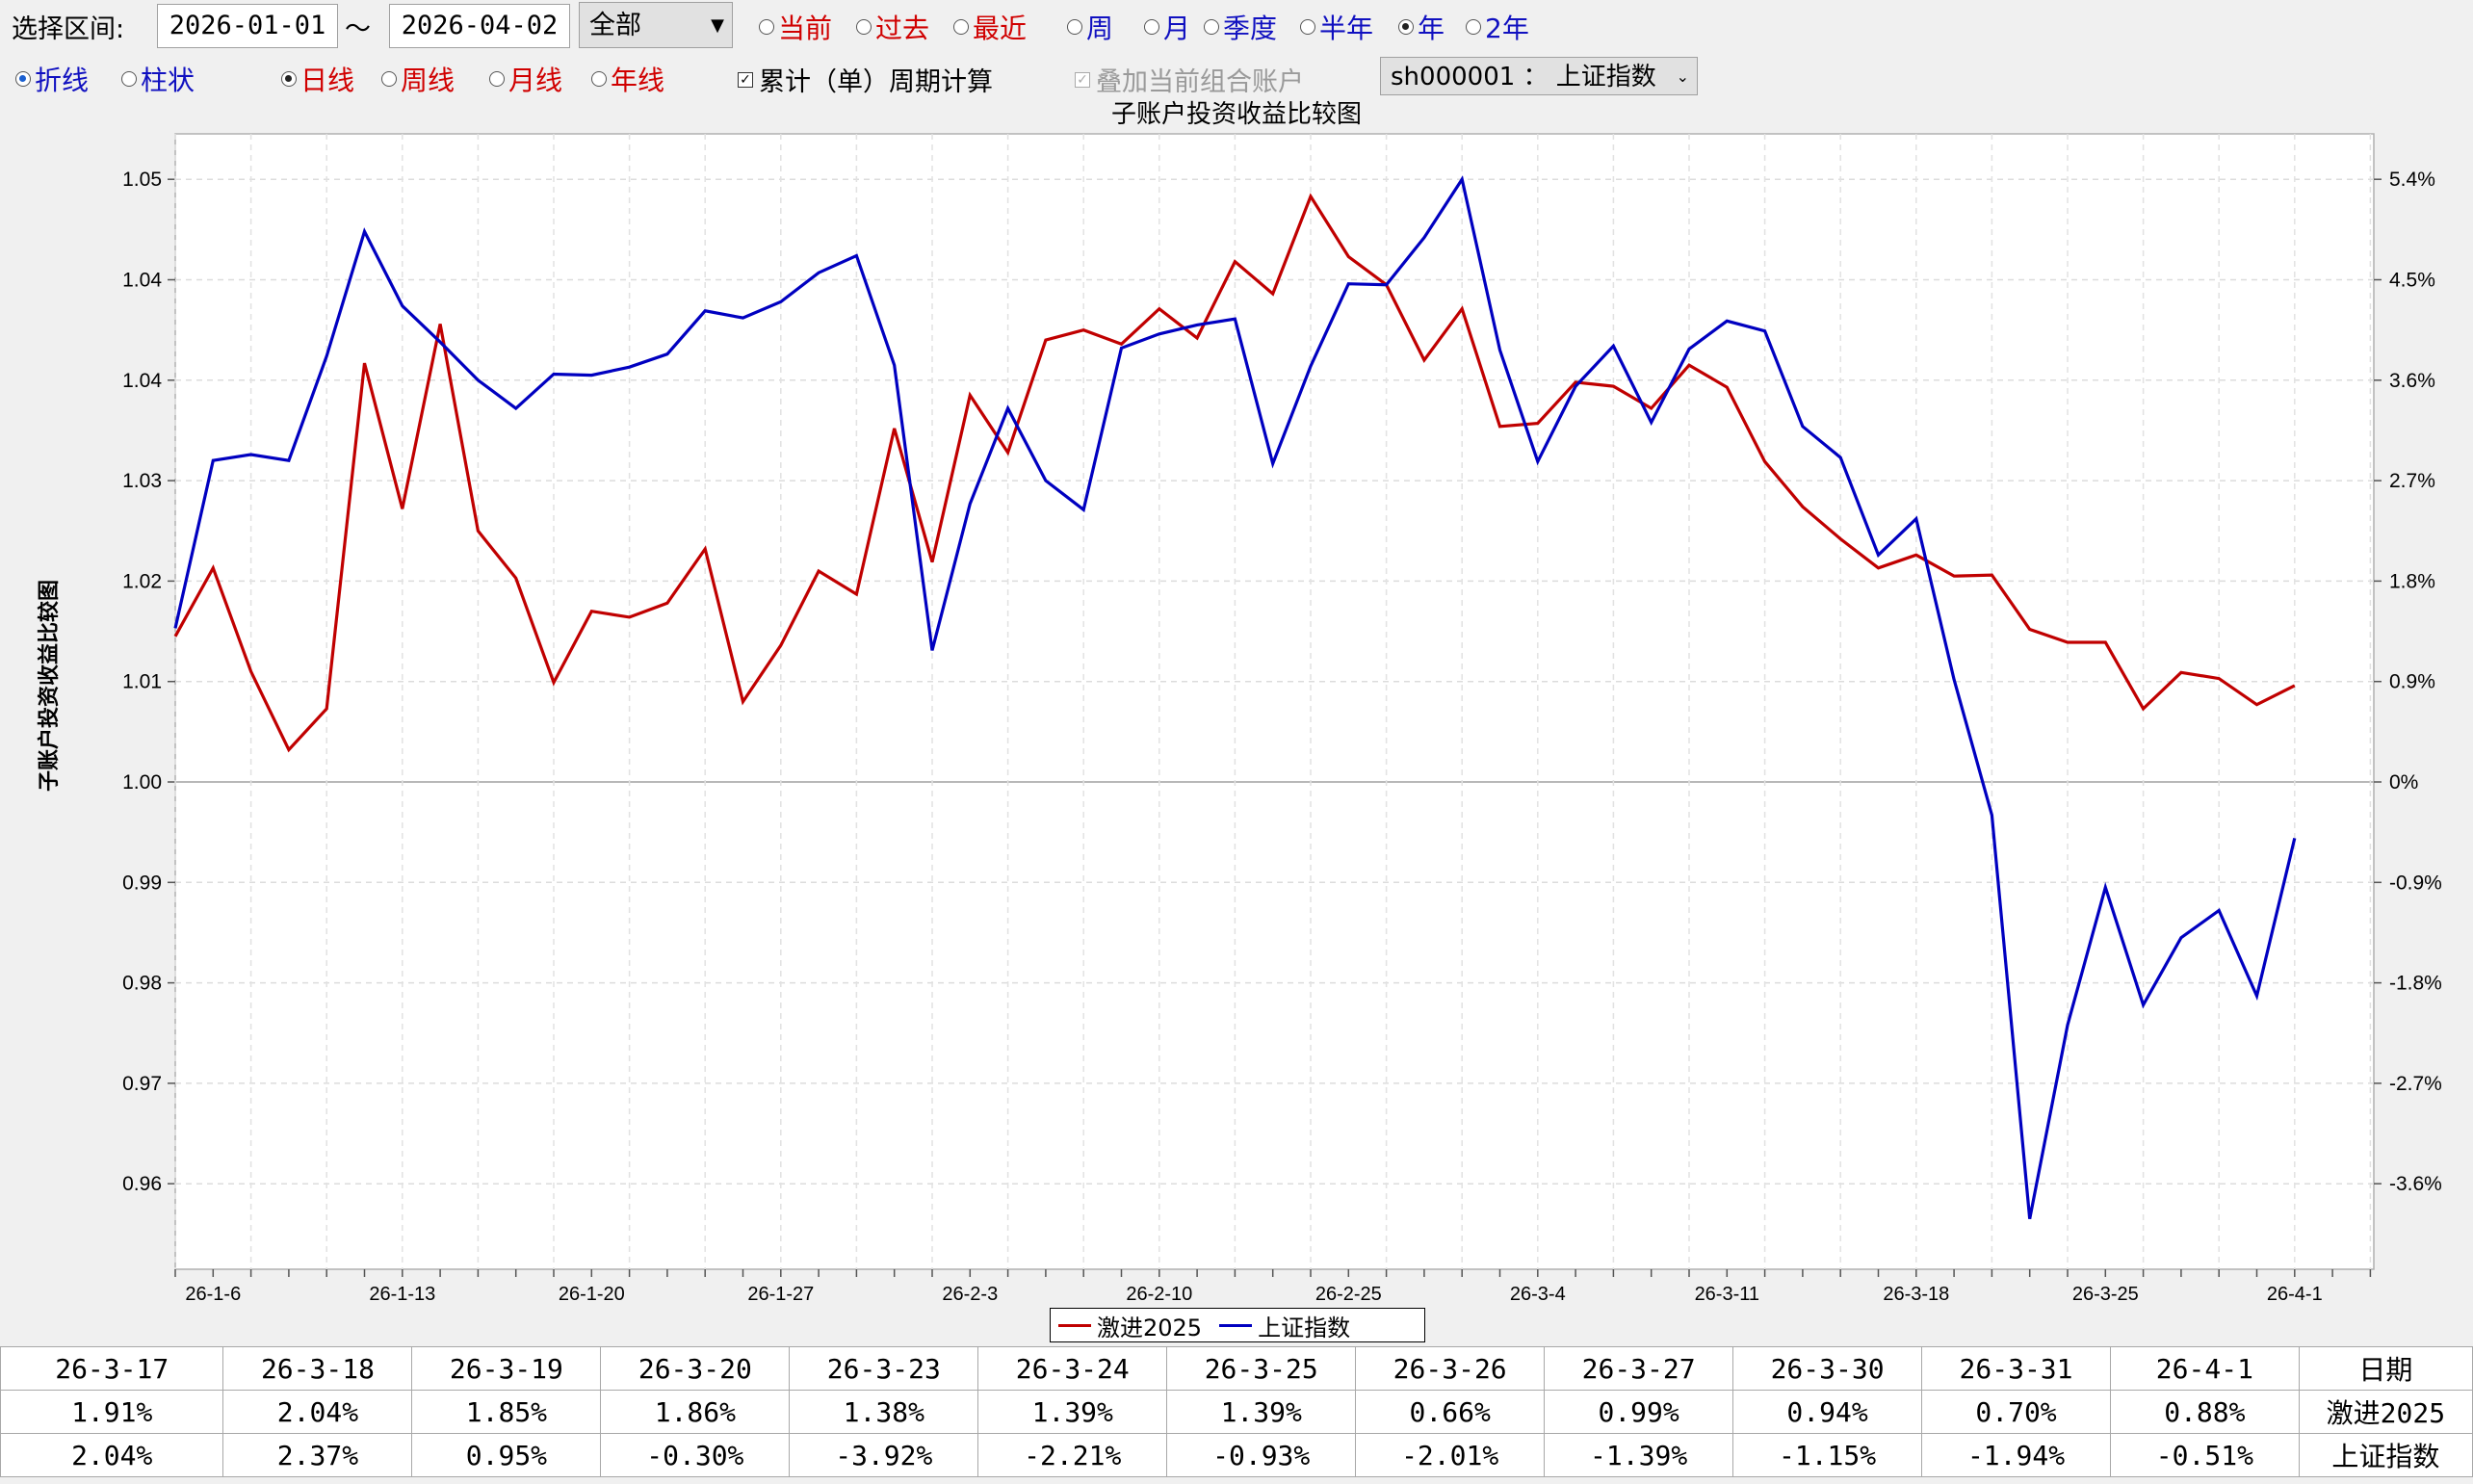 This screenshot has height=1484, width=2473. Describe the element at coordinates (592, 1294) in the screenshot. I see `x-tick-label: 26-1-20` at that location.